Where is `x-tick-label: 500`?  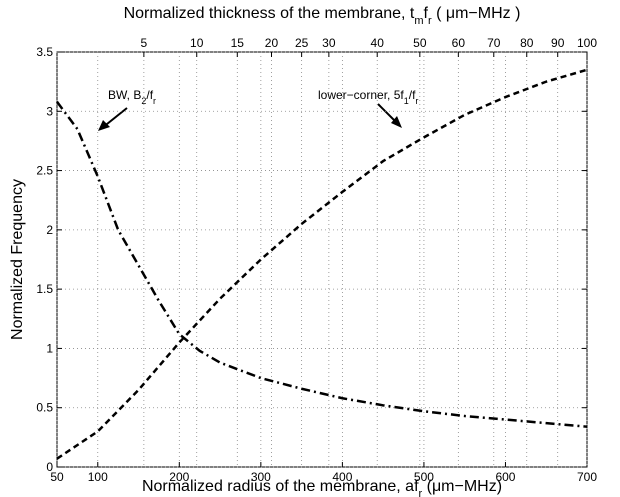
x-tick-label: 500 is located at coordinates (424, 477).